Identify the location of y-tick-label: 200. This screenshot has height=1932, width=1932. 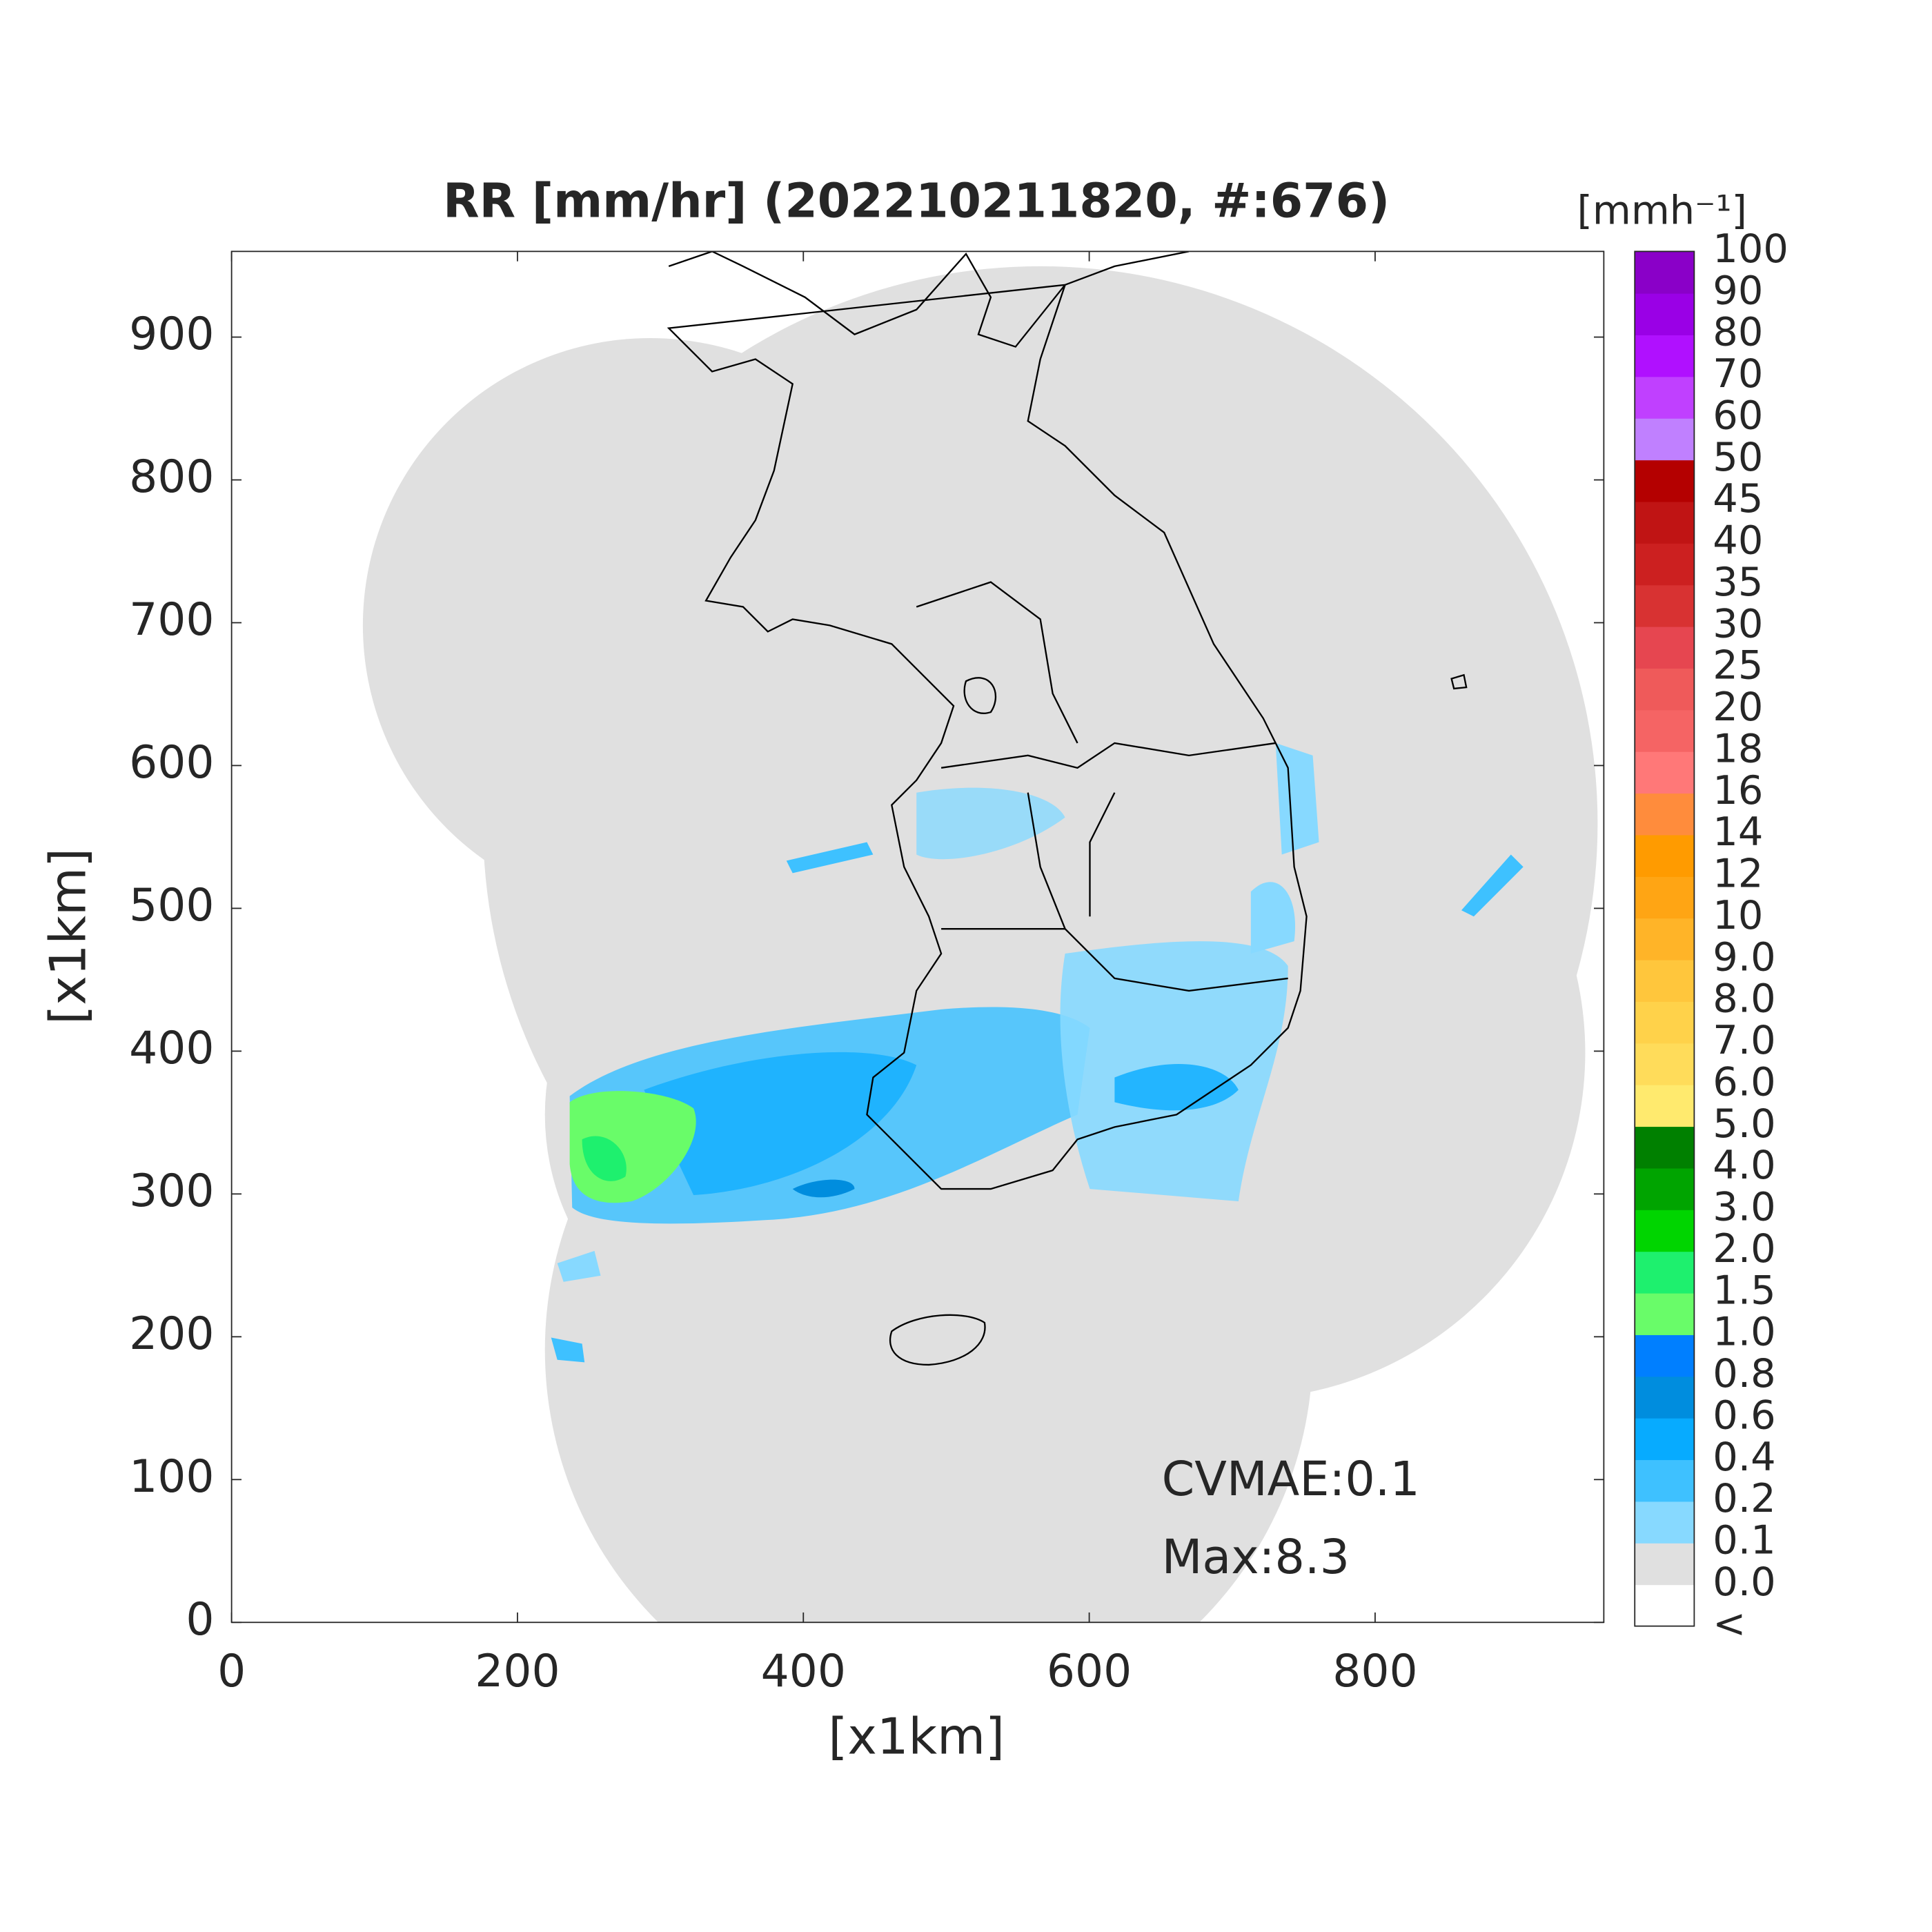
(171, 1334).